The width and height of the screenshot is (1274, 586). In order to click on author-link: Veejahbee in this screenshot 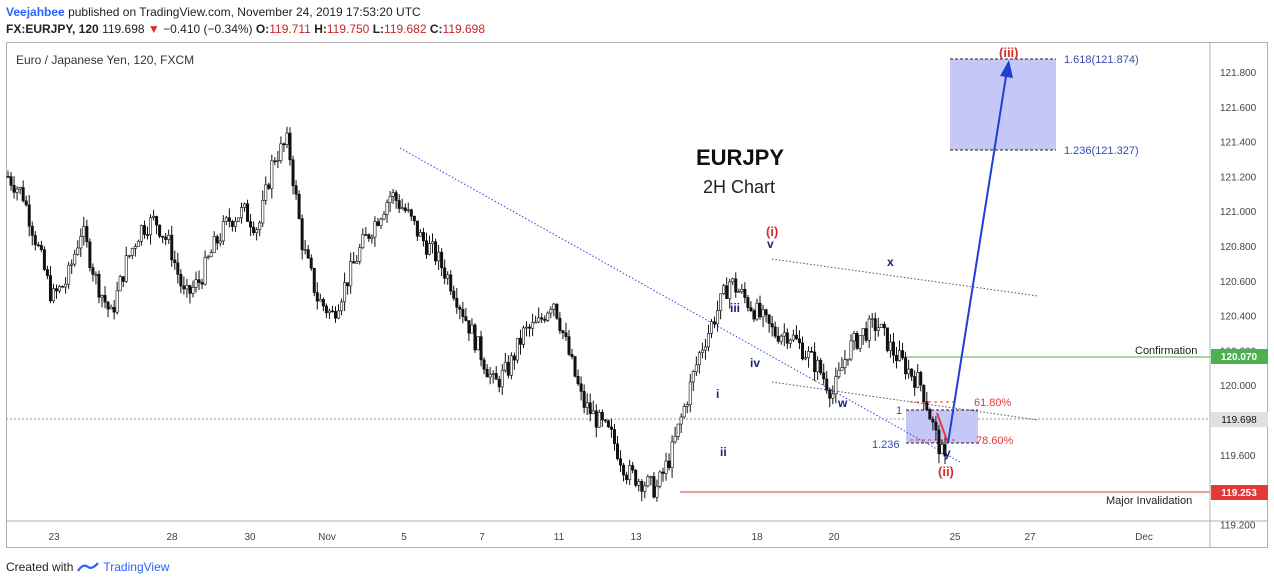, I will do `click(35, 12)`.